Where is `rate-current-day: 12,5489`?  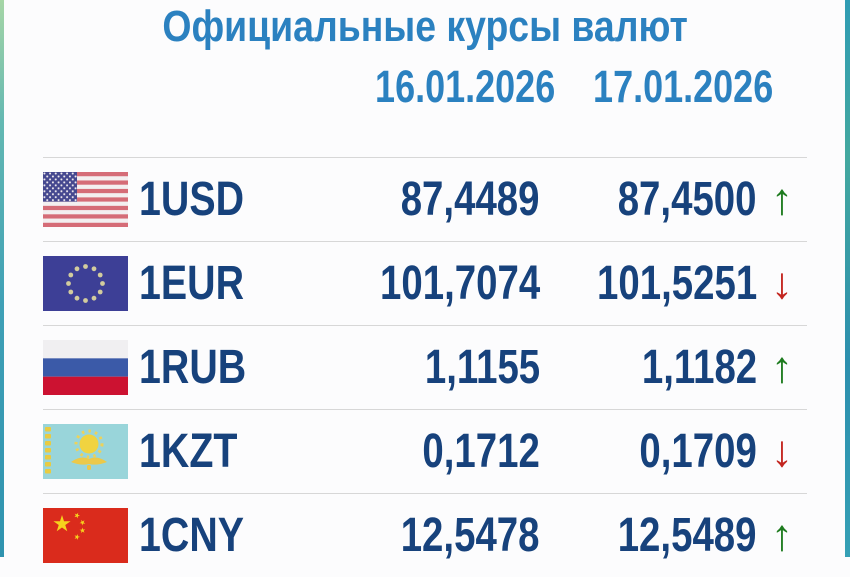
rate-current-day: 12,5489 is located at coordinates (687, 535).